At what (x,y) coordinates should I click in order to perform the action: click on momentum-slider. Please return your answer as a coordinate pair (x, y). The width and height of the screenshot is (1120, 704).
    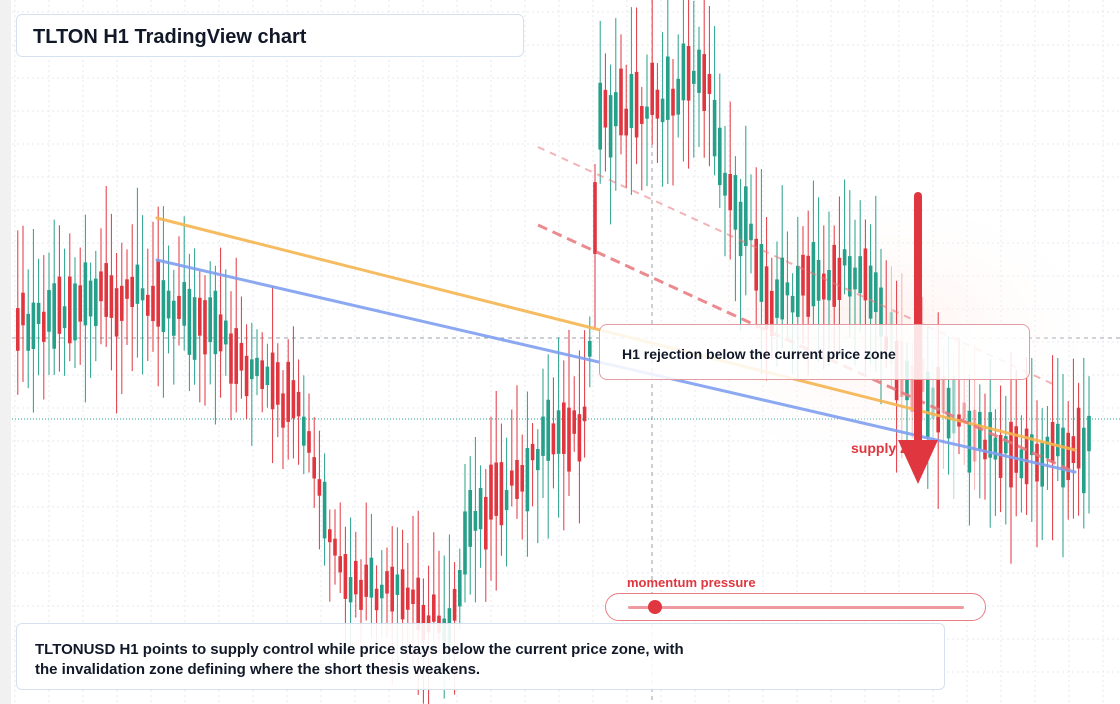
    Looking at the image, I should click on (795, 607).